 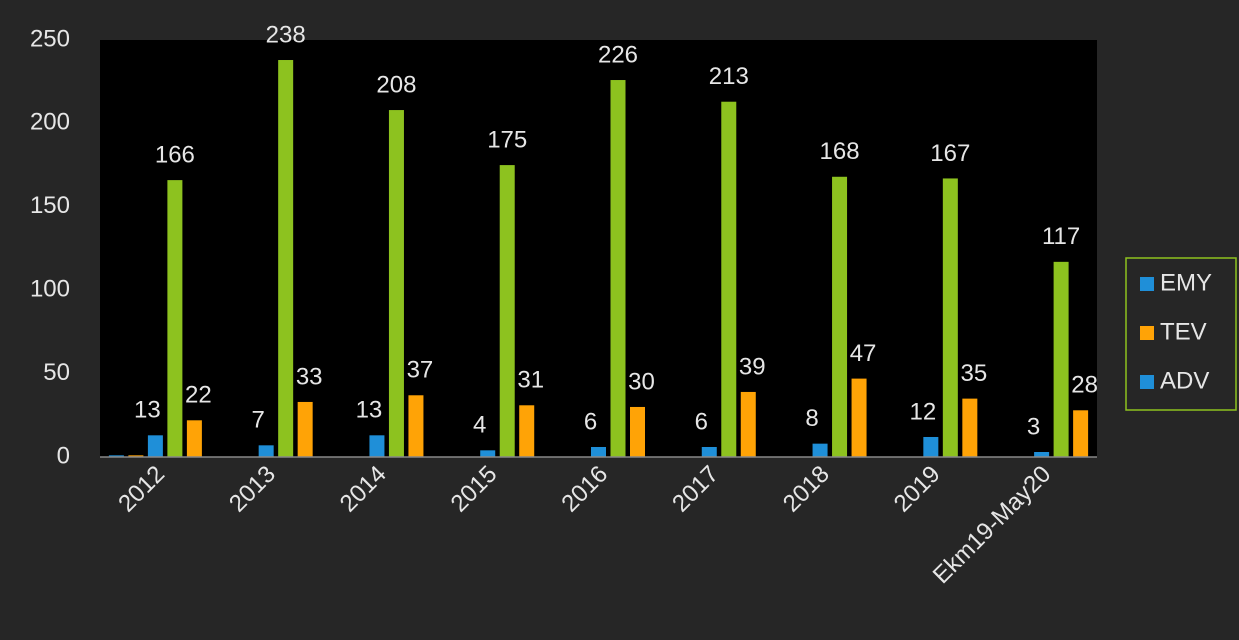 I want to click on data-label: 33, so click(x=309, y=376).